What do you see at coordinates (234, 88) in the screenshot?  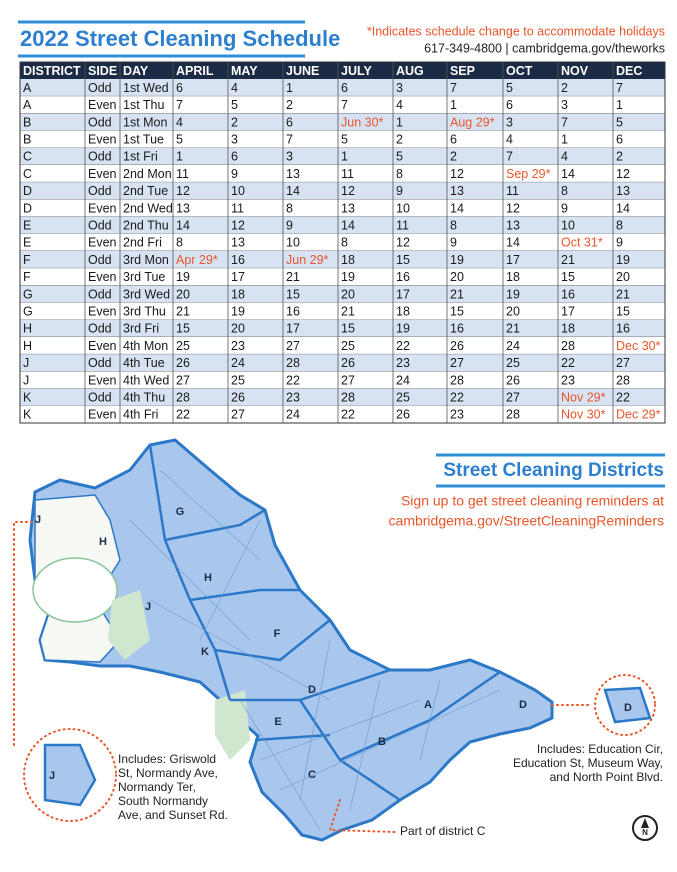 I see `cell: 4` at bounding box center [234, 88].